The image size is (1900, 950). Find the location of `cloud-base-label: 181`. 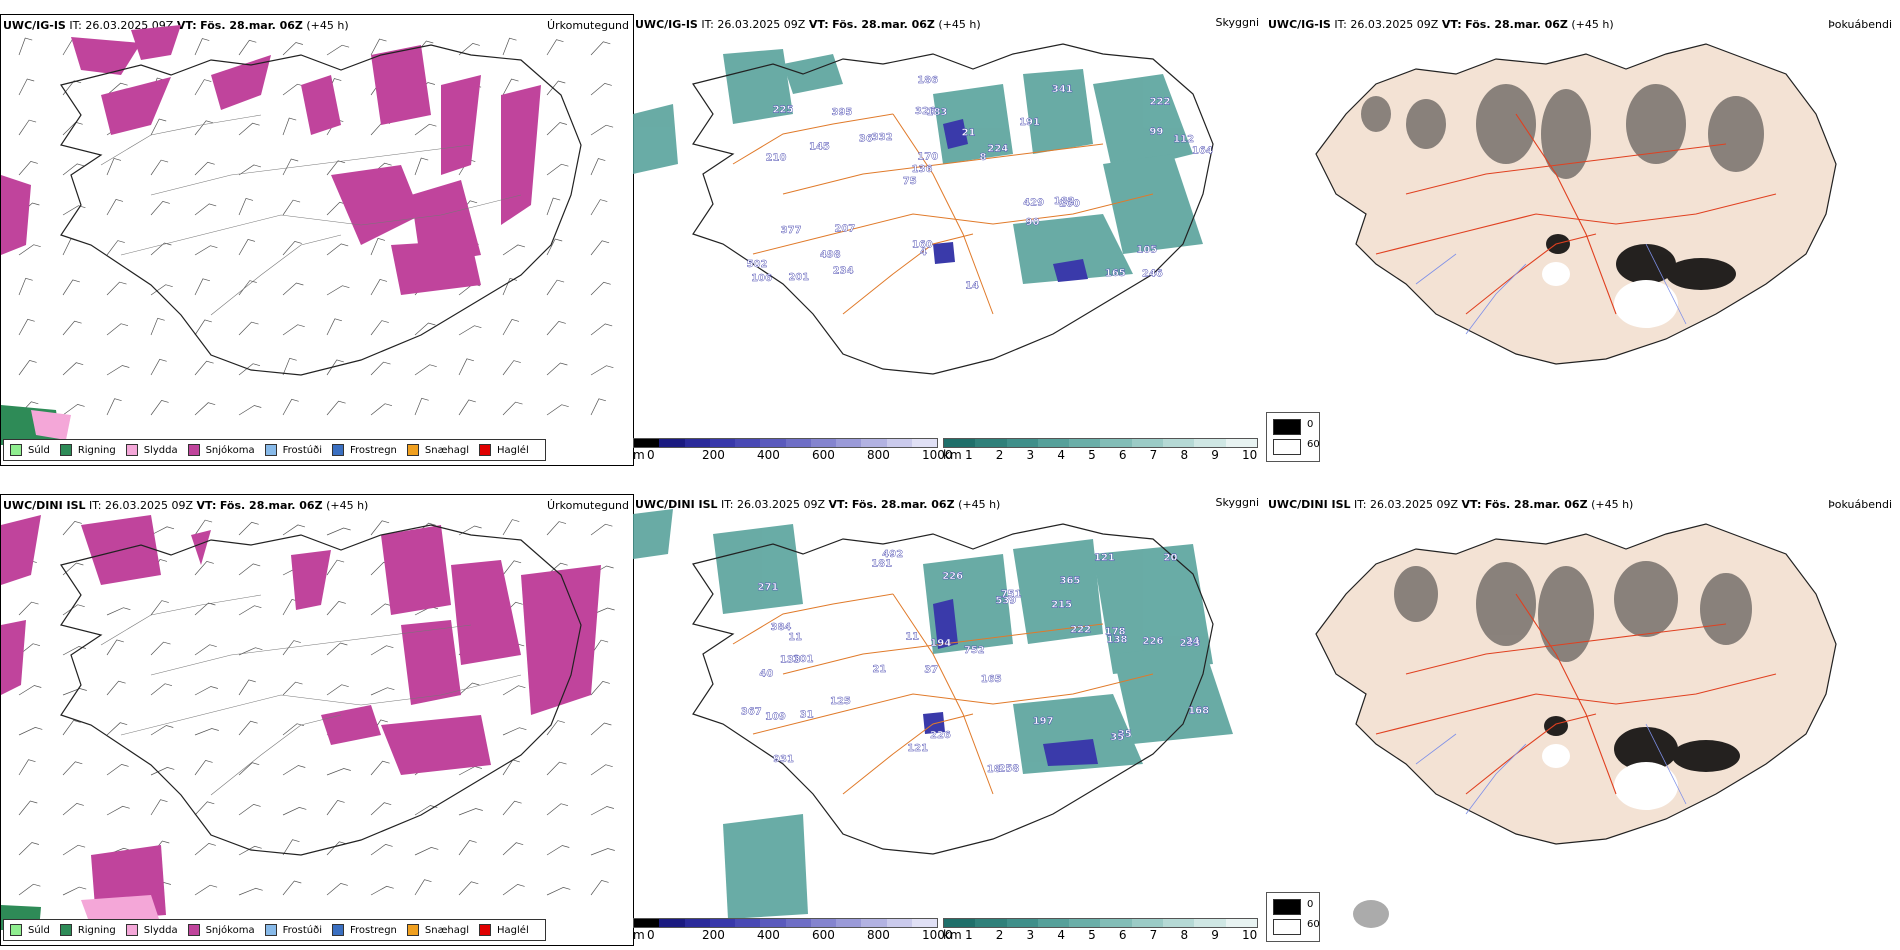

cloud-base-label: 181 is located at coordinates (881, 563).